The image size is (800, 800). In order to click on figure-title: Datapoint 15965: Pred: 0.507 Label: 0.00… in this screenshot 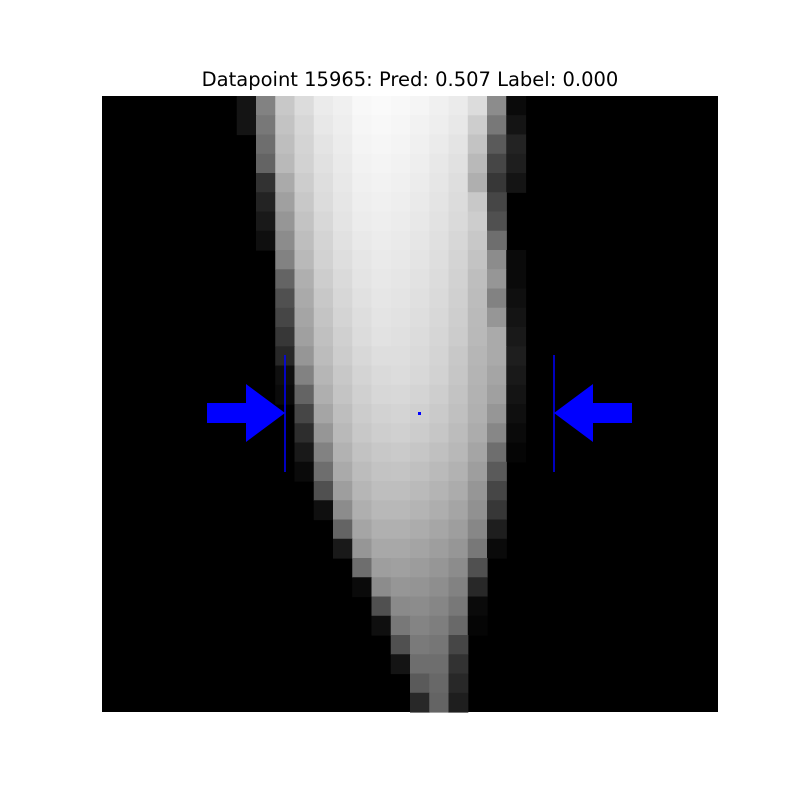, I will do `click(410, 79)`.